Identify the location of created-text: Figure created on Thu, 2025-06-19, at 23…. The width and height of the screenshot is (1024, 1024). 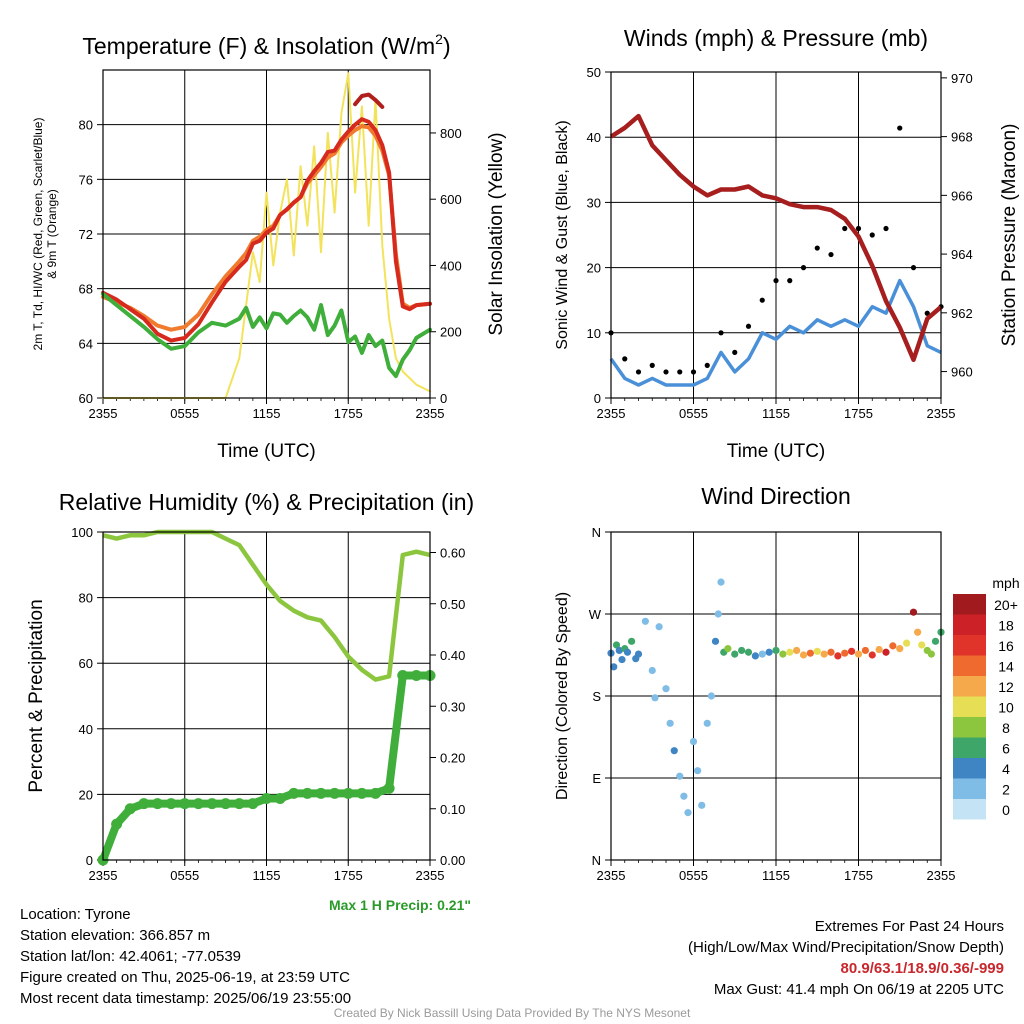
(185, 977).